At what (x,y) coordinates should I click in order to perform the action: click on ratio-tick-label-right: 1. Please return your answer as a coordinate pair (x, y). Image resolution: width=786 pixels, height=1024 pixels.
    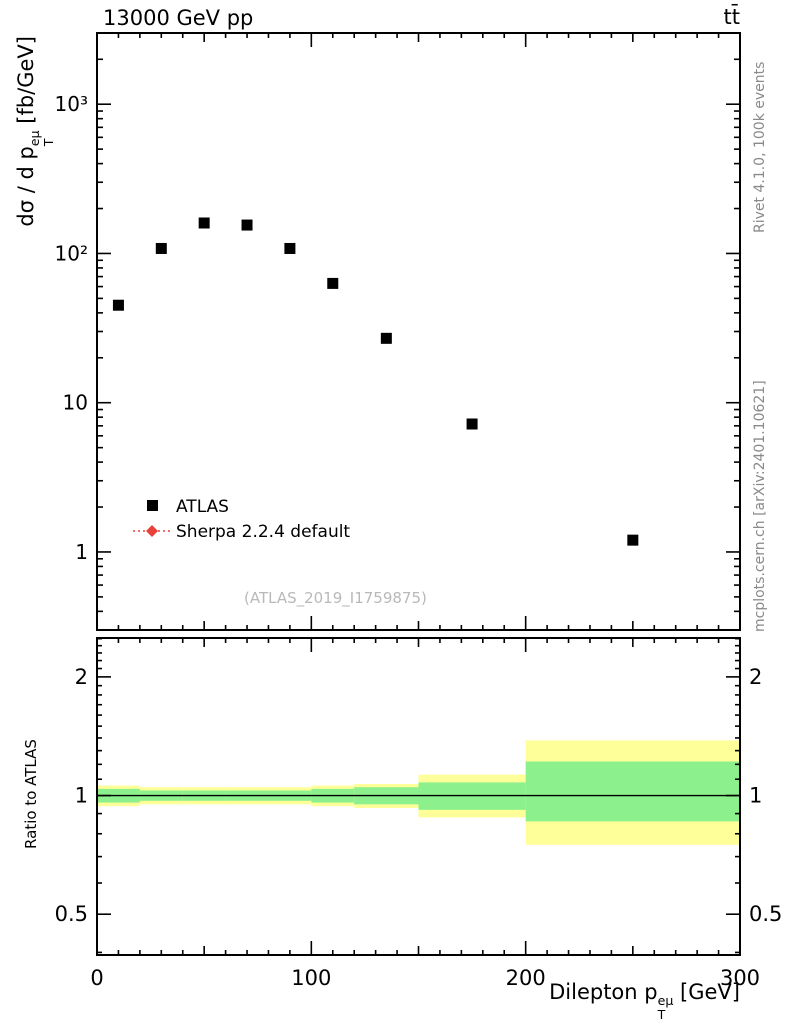
    Looking at the image, I should click on (755, 796).